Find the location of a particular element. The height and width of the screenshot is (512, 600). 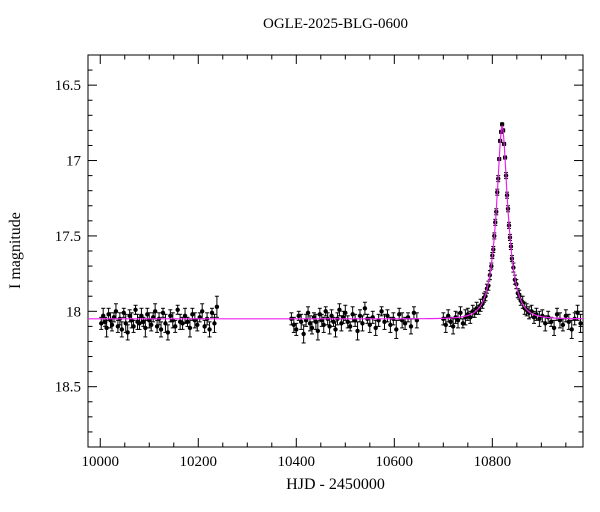

x-axis-label: HJD - 2450000 is located at coordinates (335, 484).